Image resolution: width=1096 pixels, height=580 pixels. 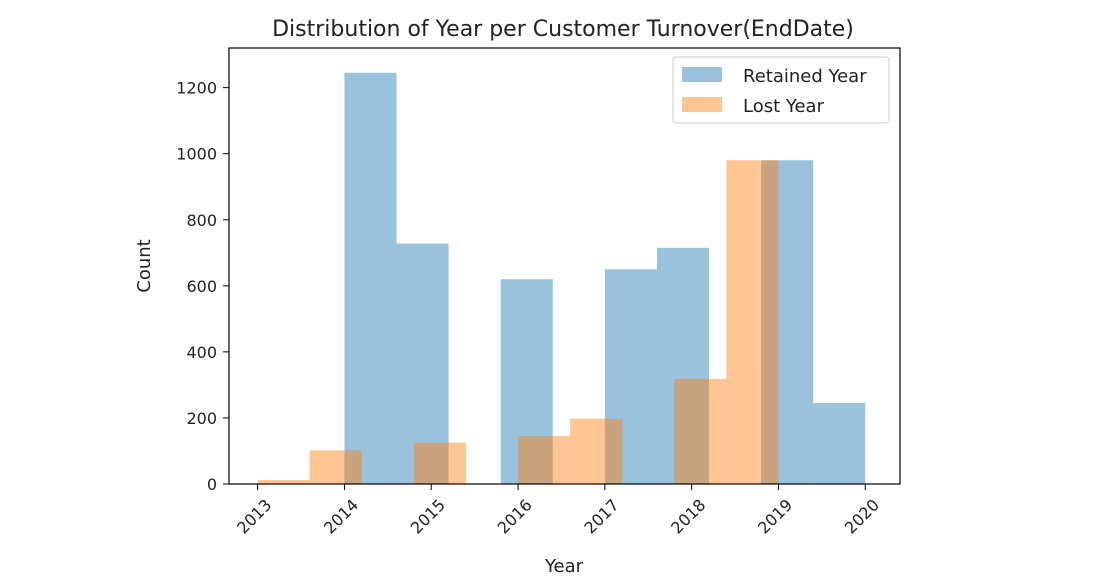 I want to click on x-tick-label: 2014, so click(x=341, y=516).